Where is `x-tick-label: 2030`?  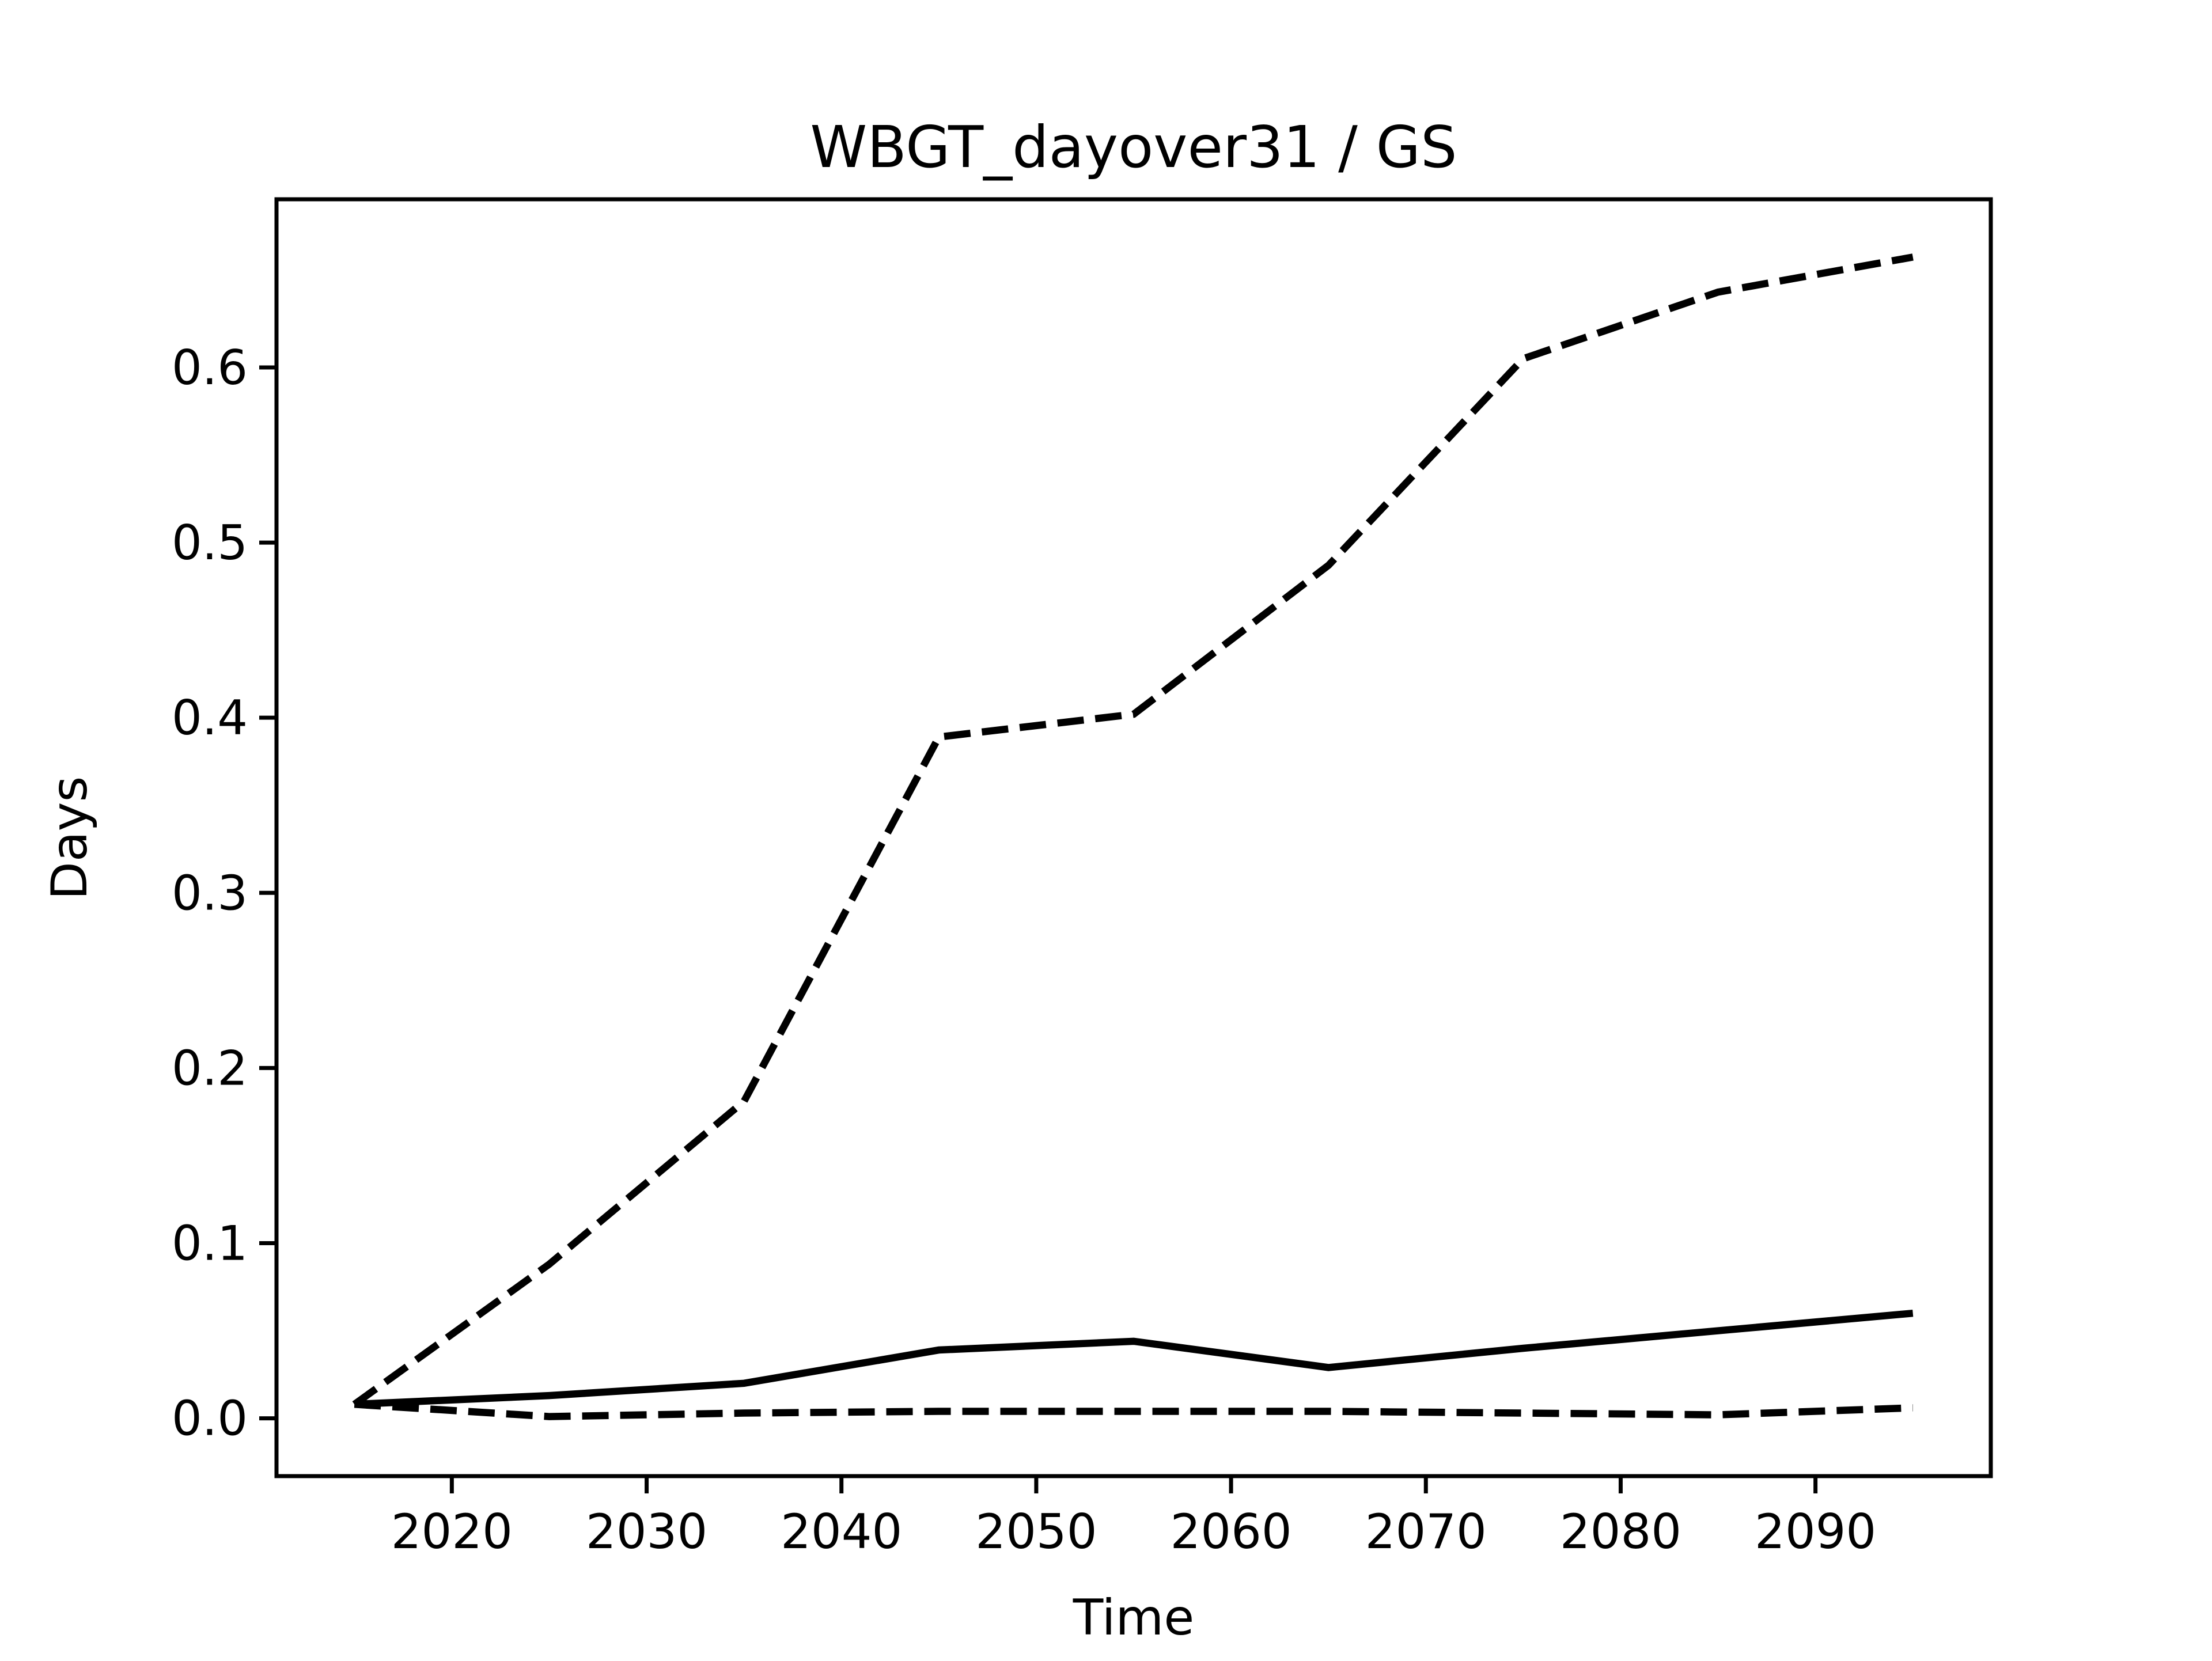
x-tick-label: 2030 is located at coordinates (646, 1532).